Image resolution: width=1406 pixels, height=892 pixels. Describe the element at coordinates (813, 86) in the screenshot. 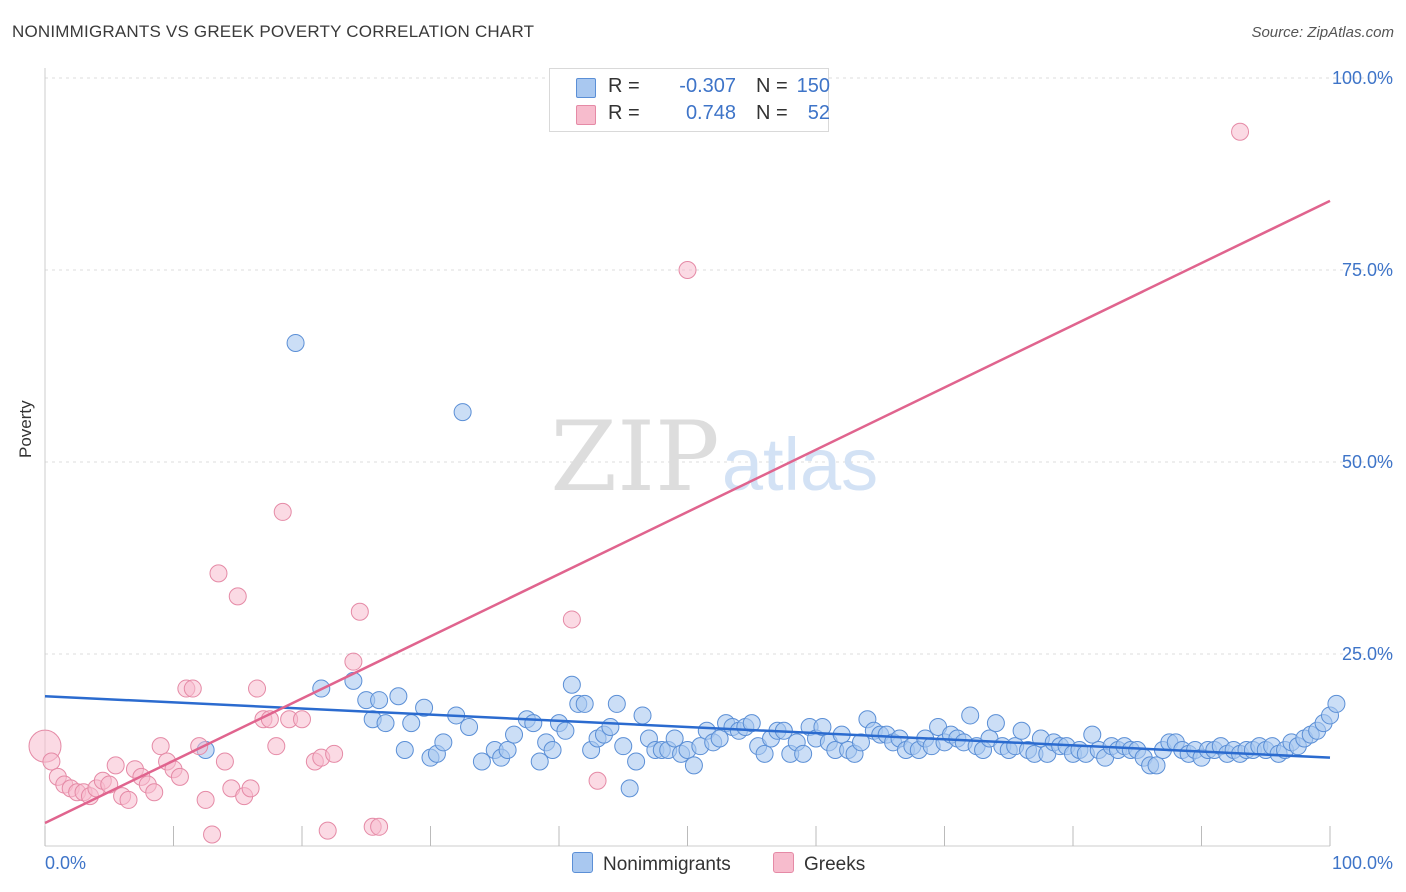

I see `n-value: 150` at that location.